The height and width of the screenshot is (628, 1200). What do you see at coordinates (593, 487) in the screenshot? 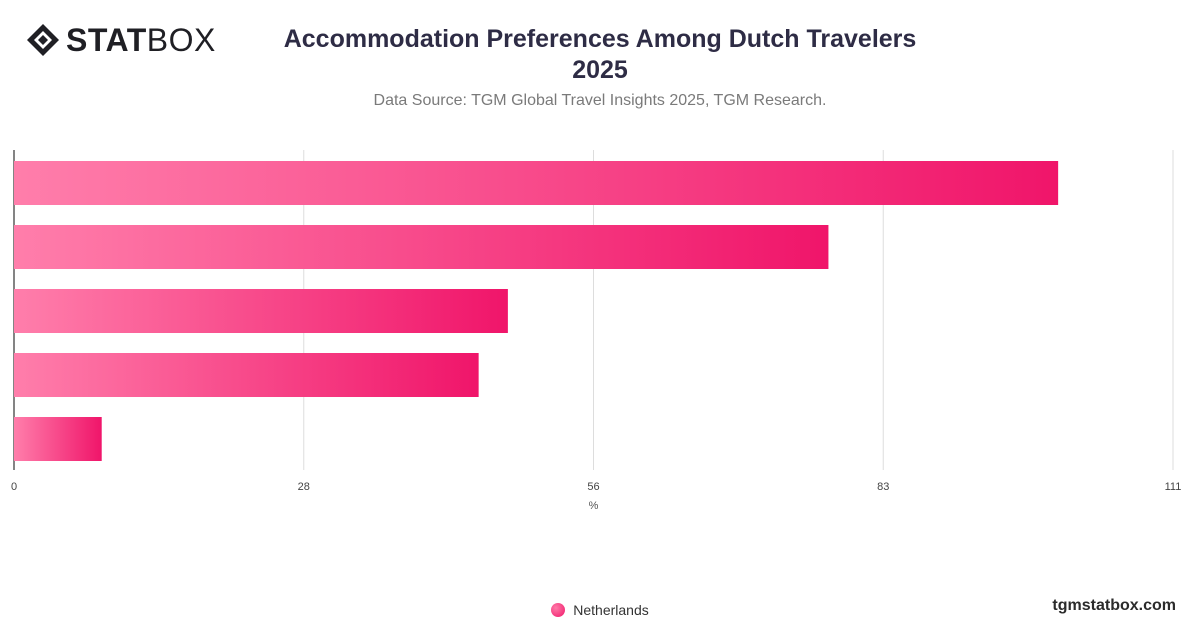
I see `x-tick-label: 56` at bounding box center [593, 487].